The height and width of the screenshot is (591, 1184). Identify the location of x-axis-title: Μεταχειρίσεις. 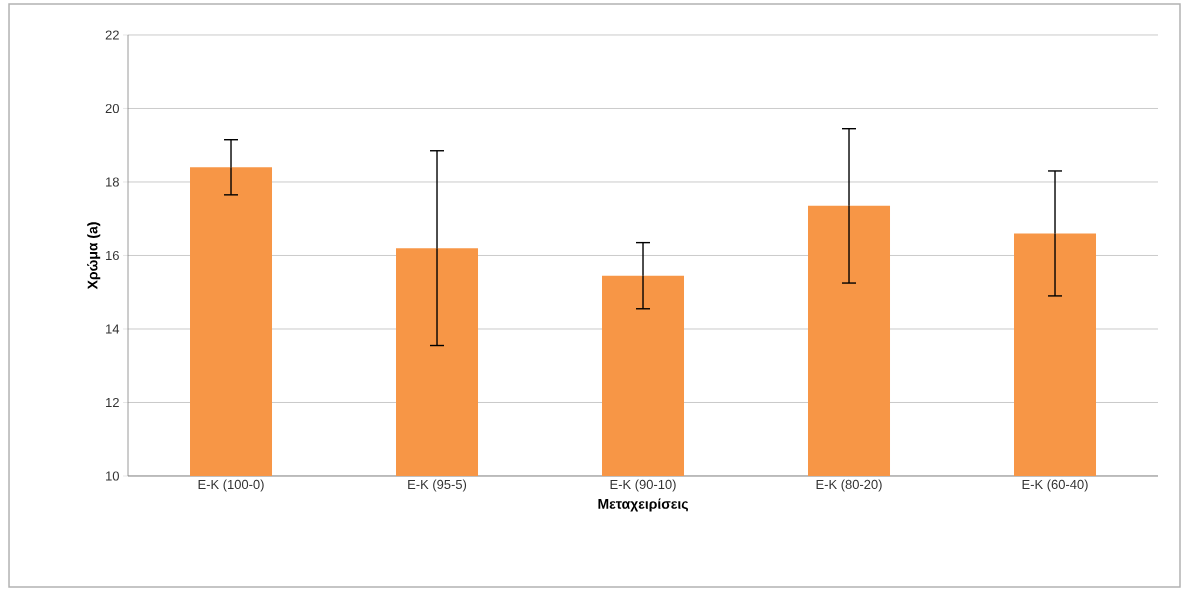
(643, 505).